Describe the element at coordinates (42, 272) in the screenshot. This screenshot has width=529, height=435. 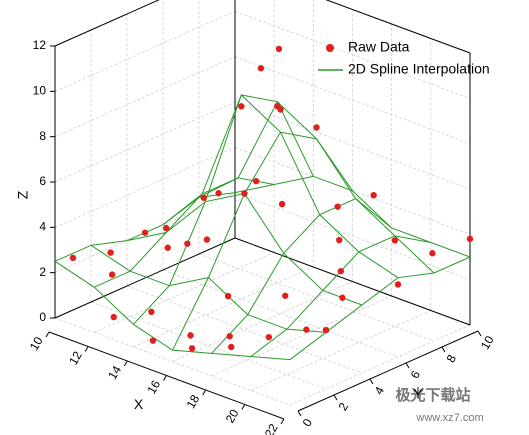
I see `z-tick-label: 2` at that location.